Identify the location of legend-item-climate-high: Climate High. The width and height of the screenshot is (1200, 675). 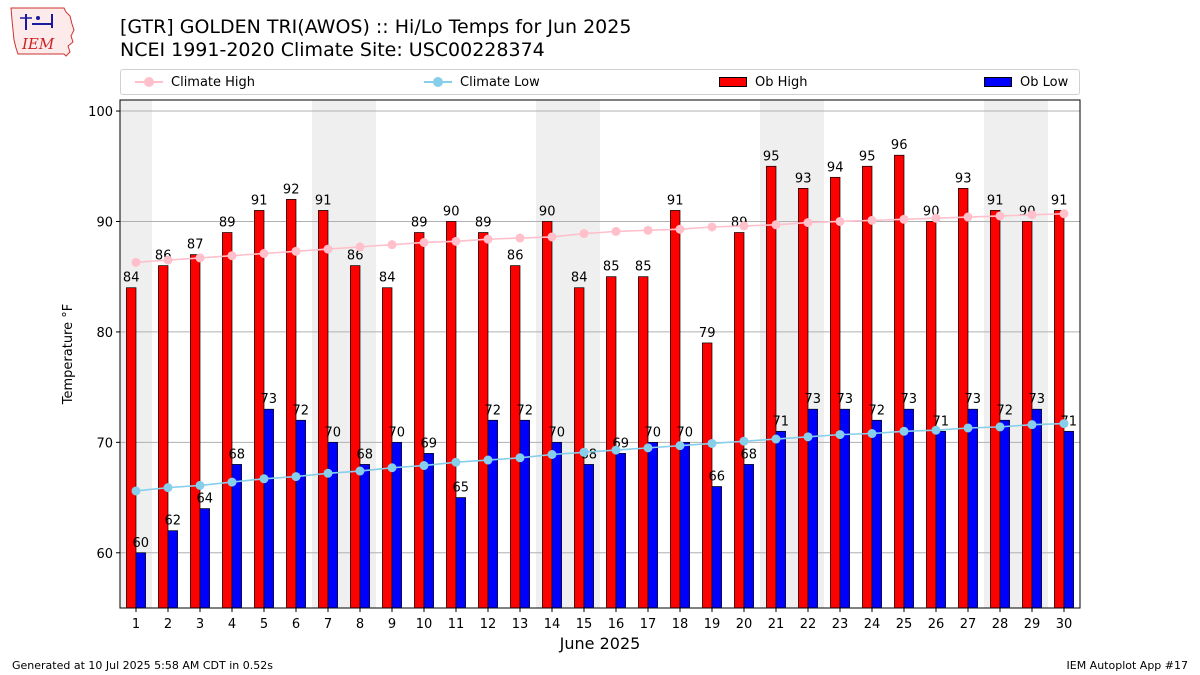
(195, 82).